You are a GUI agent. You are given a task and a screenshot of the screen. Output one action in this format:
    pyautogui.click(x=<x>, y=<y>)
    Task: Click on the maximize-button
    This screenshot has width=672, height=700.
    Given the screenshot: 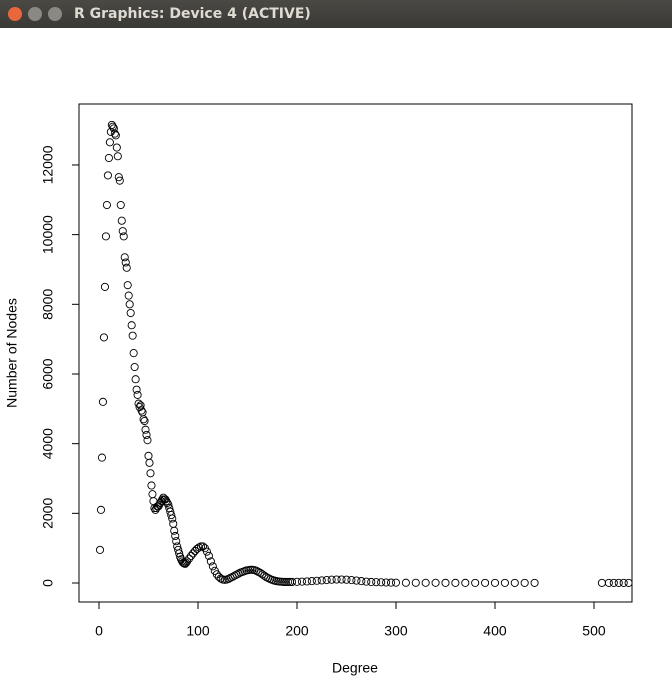 What is the action you would take?
    pyautogui.click(x=55, y=14)
    